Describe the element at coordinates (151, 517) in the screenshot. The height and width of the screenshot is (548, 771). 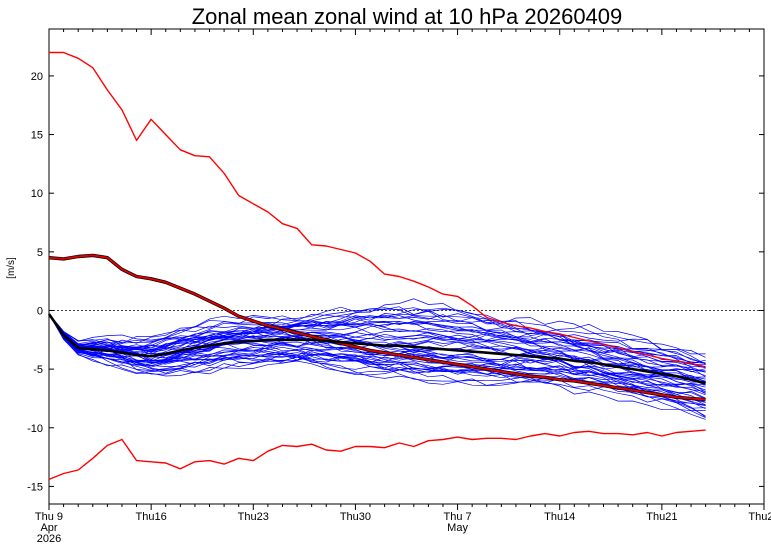
I see `x-tick-label: Thu16` at that location.